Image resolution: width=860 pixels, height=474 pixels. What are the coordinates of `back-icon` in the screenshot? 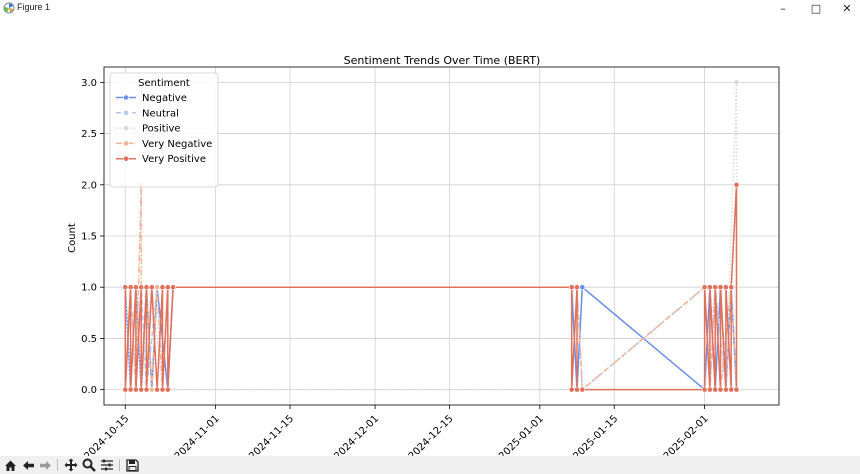 It's located at (28, 465).